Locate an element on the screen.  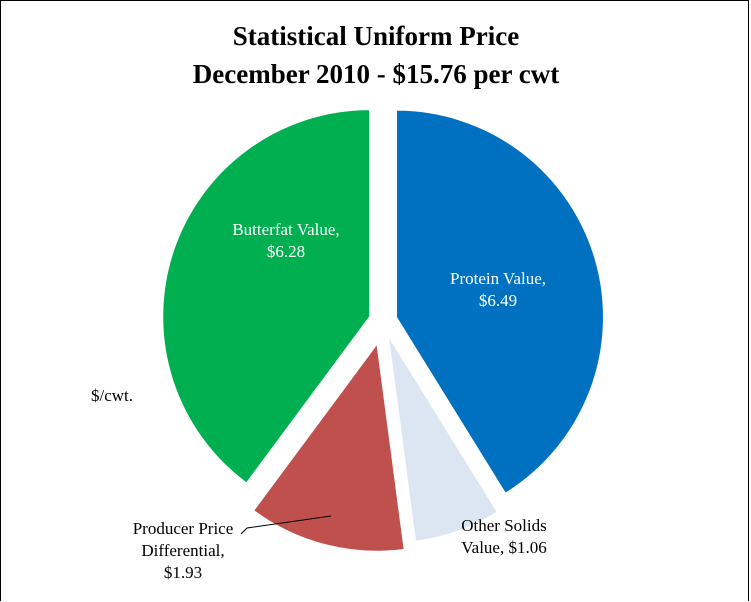
chart-title: Statistical Uniform Price is located at coordinates (376, 36).